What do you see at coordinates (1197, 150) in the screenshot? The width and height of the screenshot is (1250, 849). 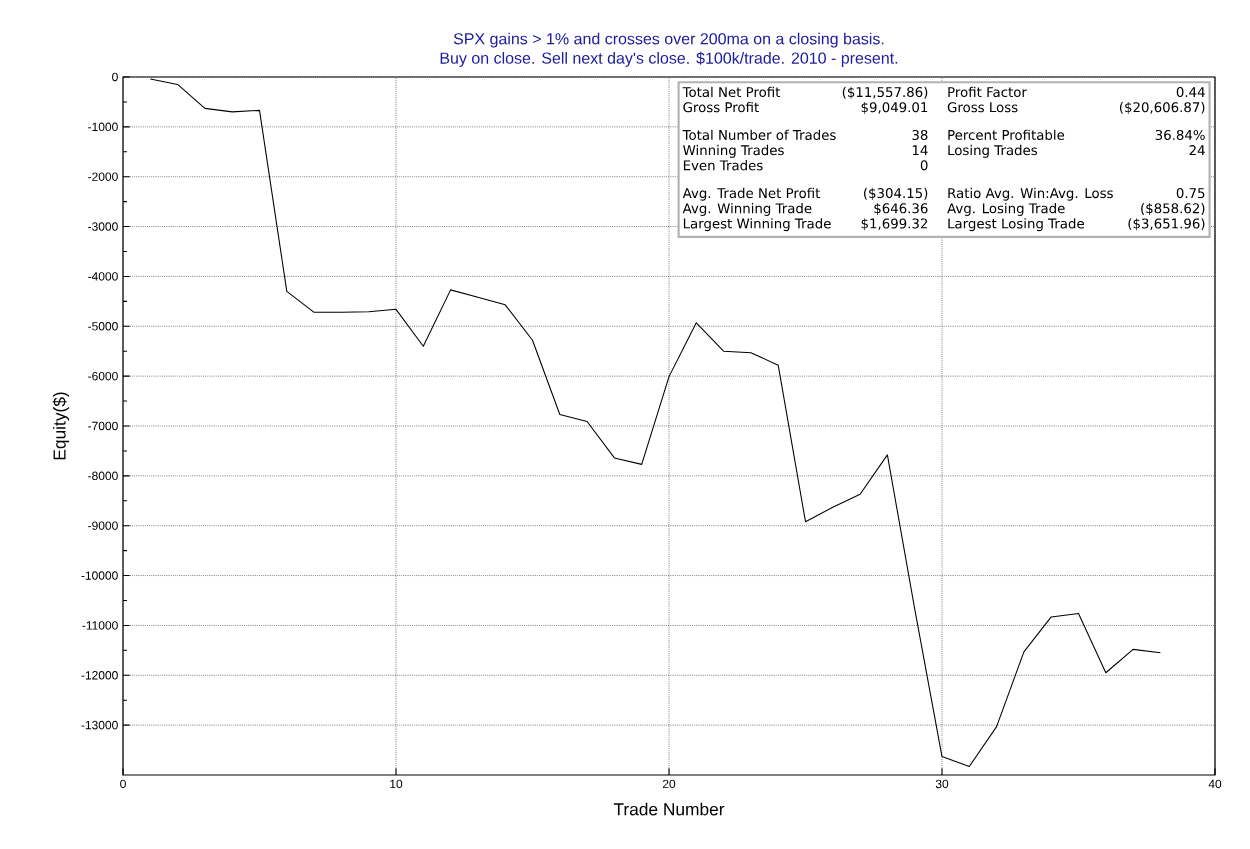 I see `annotation: 24` at bounding box center [1197, 150].